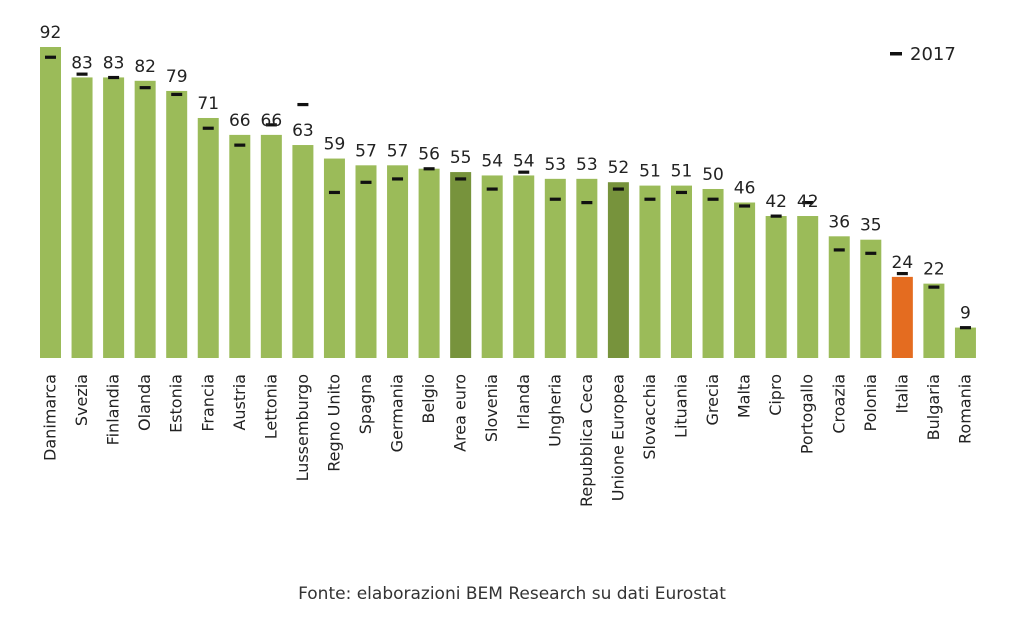 The height and width of the screenshot is (618, 1024). I want to click on value-label-portogallo: 42, so click(808, 202).